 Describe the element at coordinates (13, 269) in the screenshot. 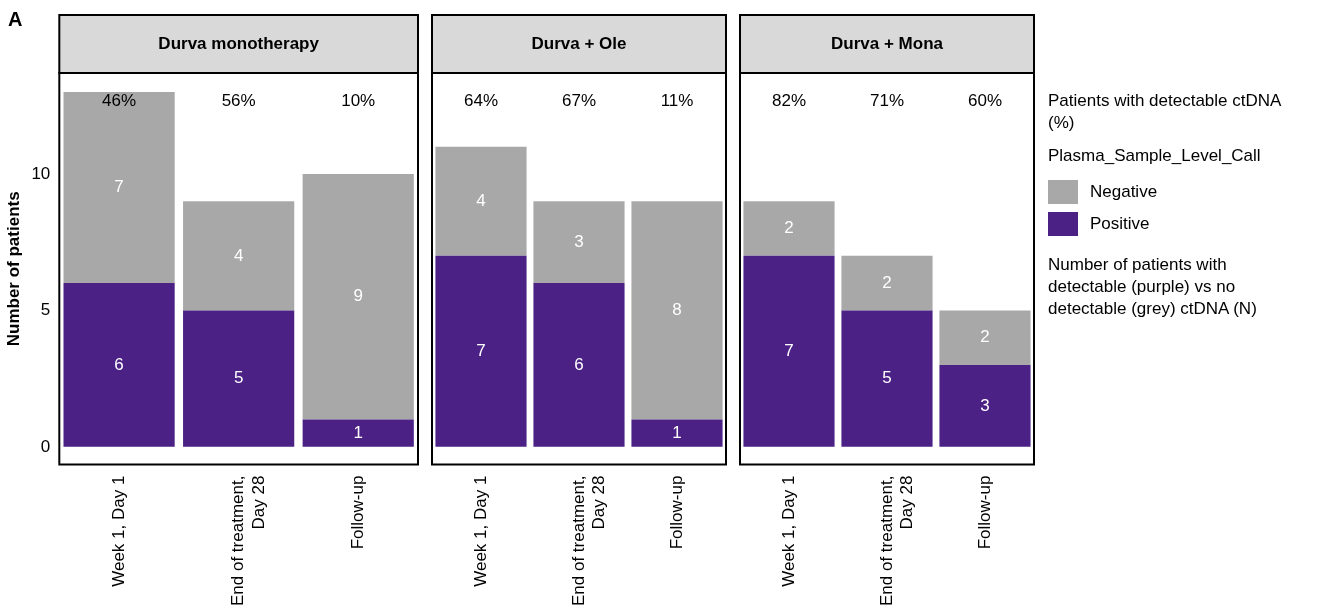

I see `y-axis-title: Number of patients` at that location.